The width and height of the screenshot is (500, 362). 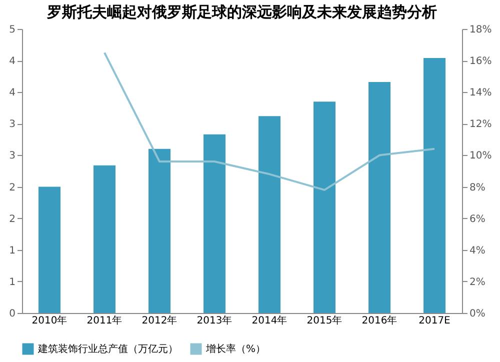 What do you see at coordinates (481, 93) in the screenshot?
I see `y2-tick-label: 14%` at bounding box center [481, 93].